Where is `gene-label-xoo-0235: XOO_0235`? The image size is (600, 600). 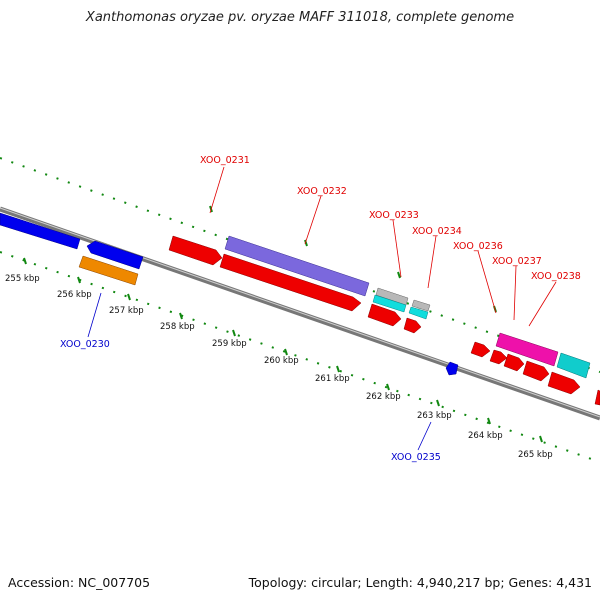
gene-label-xoo-0235: XOO_0235 is located at coordinates (416, 457).